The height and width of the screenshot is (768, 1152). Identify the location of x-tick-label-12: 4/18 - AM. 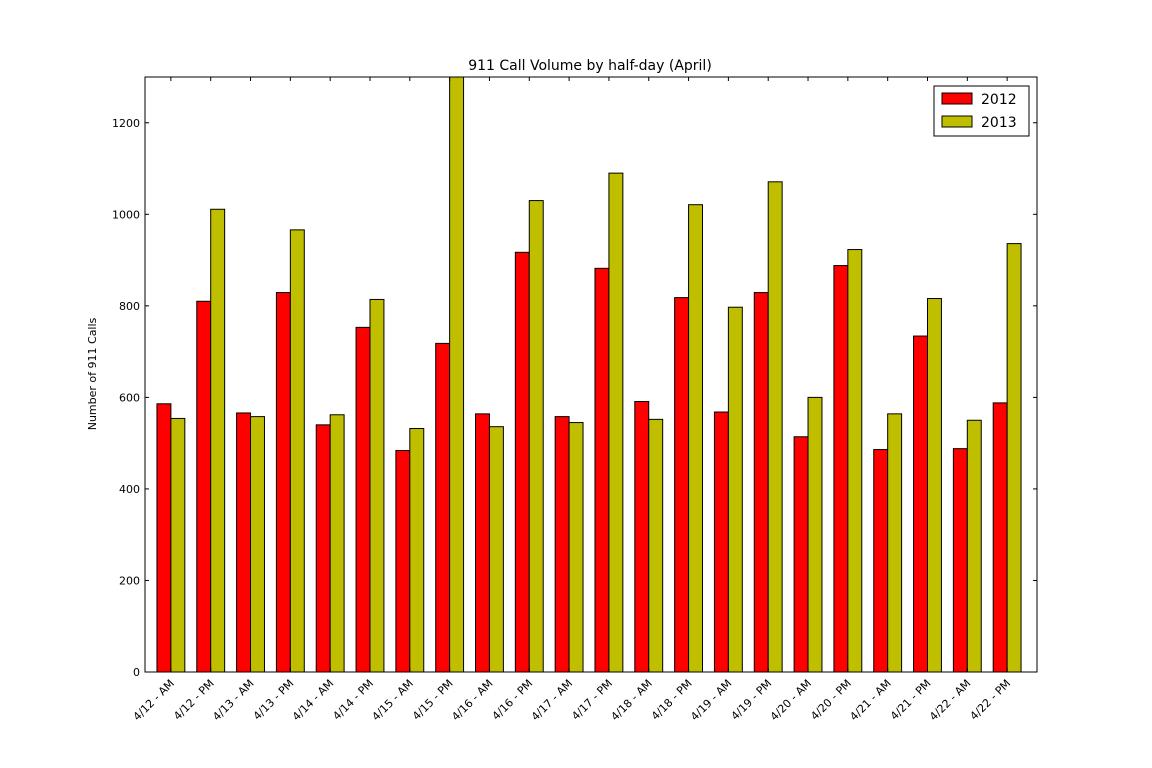
(631, 700).